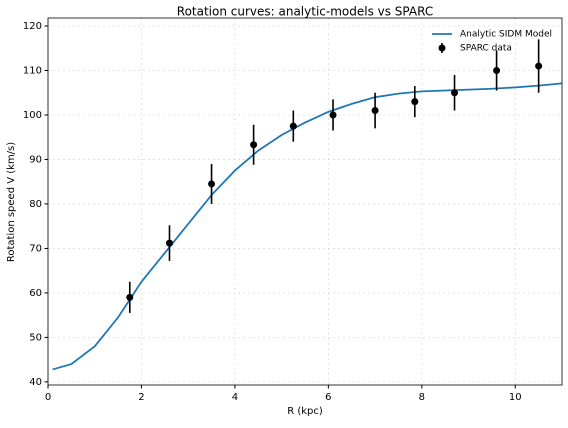  Describe the element at coordinates (442, 48) in the screenshot. I see `legend-marker` at that location.